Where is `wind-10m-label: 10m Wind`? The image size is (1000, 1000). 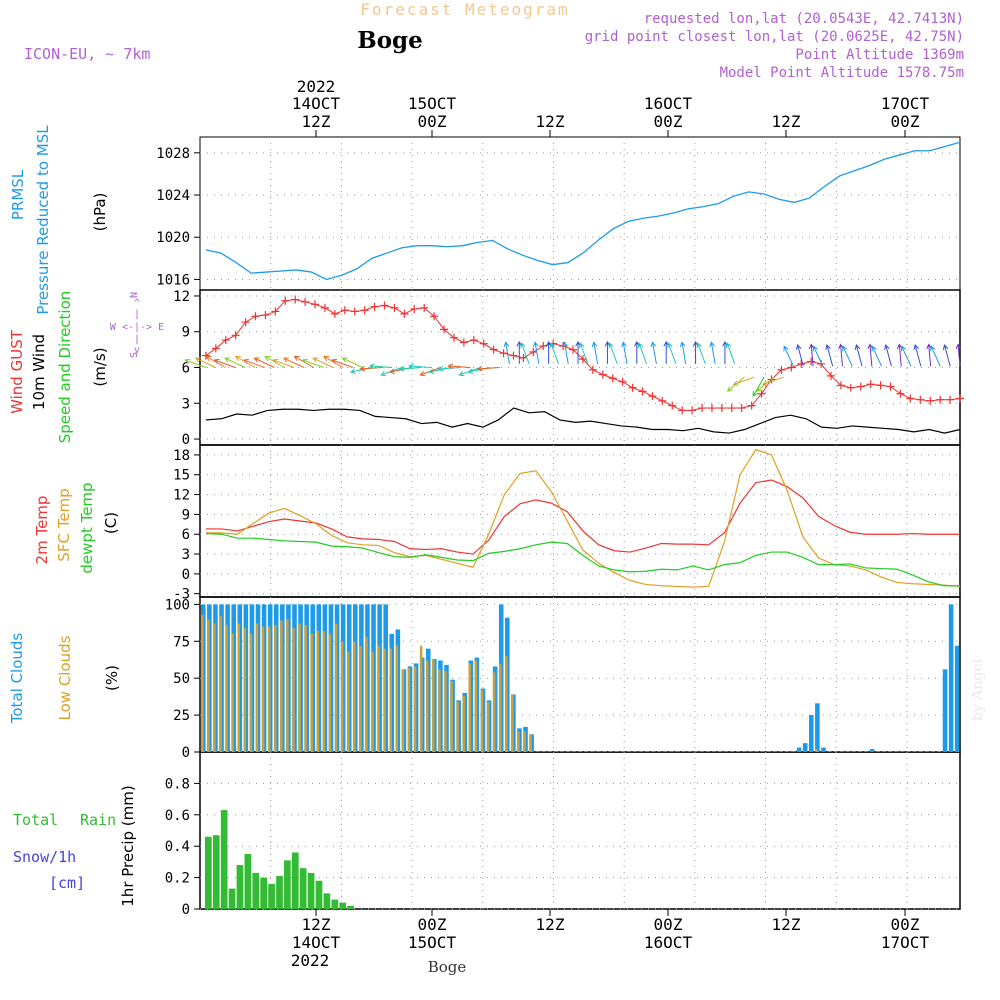
wind-10m-label: 10m Wind is located at coordinates (39, 372).